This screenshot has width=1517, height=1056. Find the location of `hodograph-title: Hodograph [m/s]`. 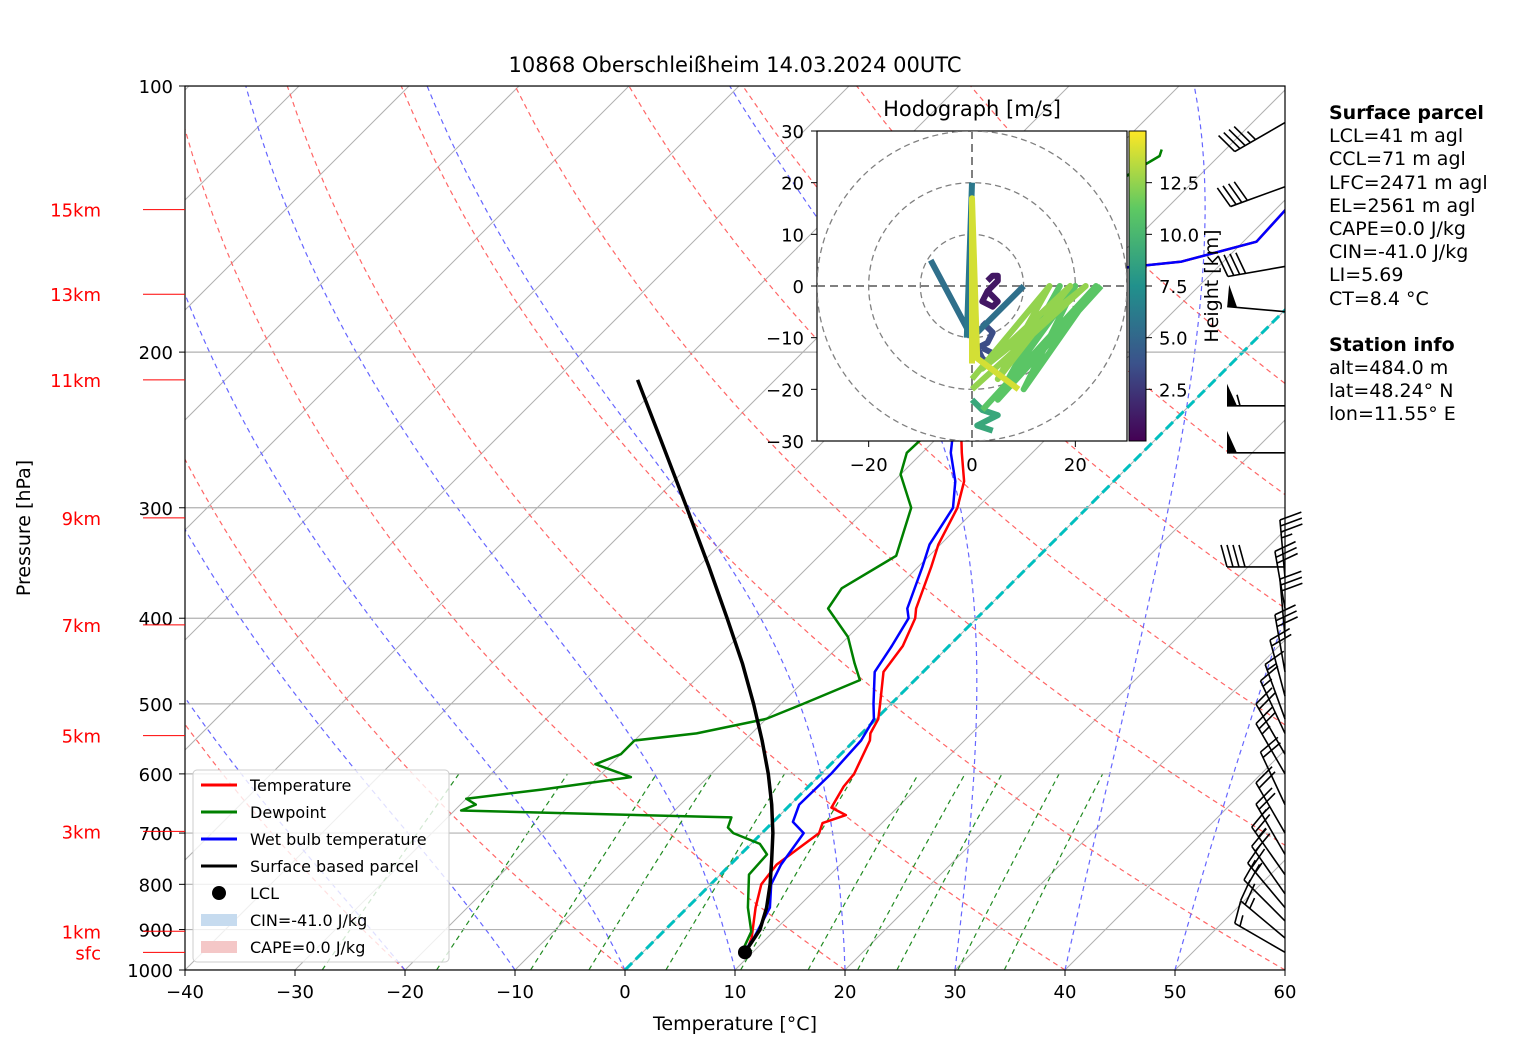

hodograph-title: Hodograph [m/s] is located at coordinates (972, 109).